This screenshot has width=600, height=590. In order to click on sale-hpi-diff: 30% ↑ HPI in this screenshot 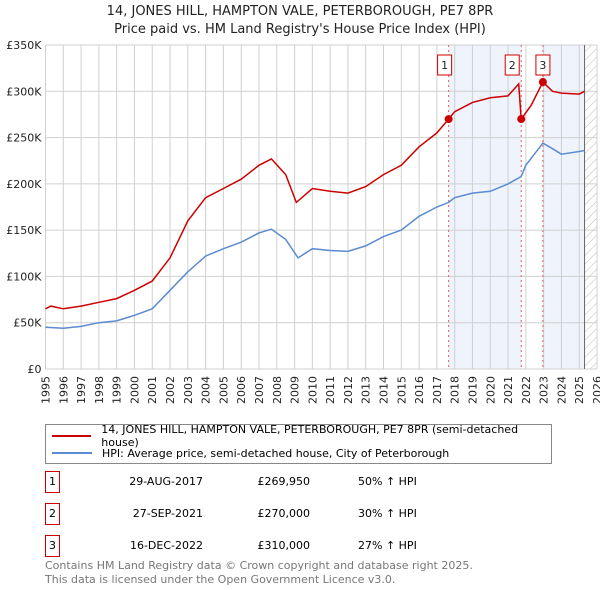, I will do `click(387, 513)`.